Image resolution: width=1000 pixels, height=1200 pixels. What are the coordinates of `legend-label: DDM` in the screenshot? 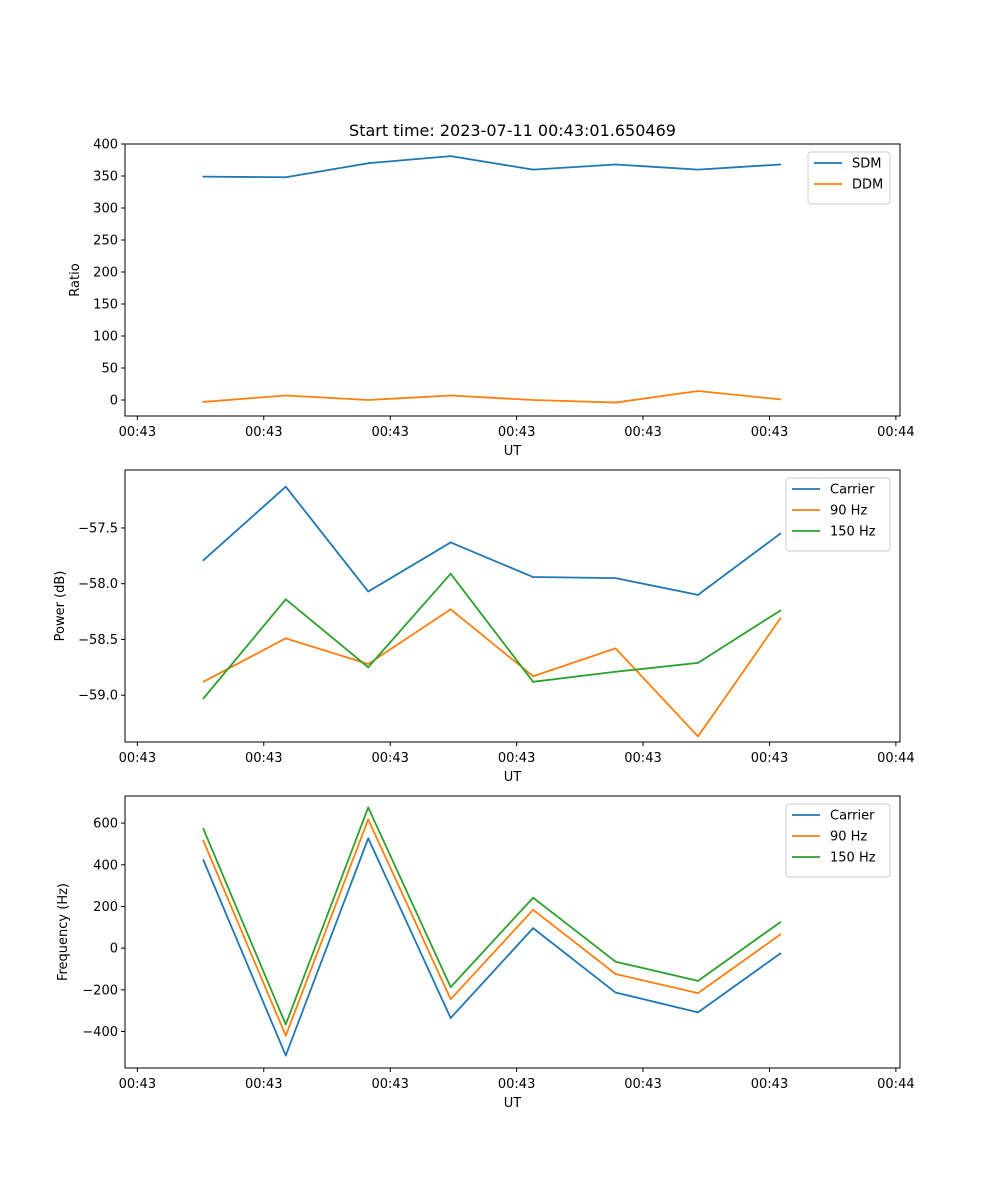 It's located at (867, 185).